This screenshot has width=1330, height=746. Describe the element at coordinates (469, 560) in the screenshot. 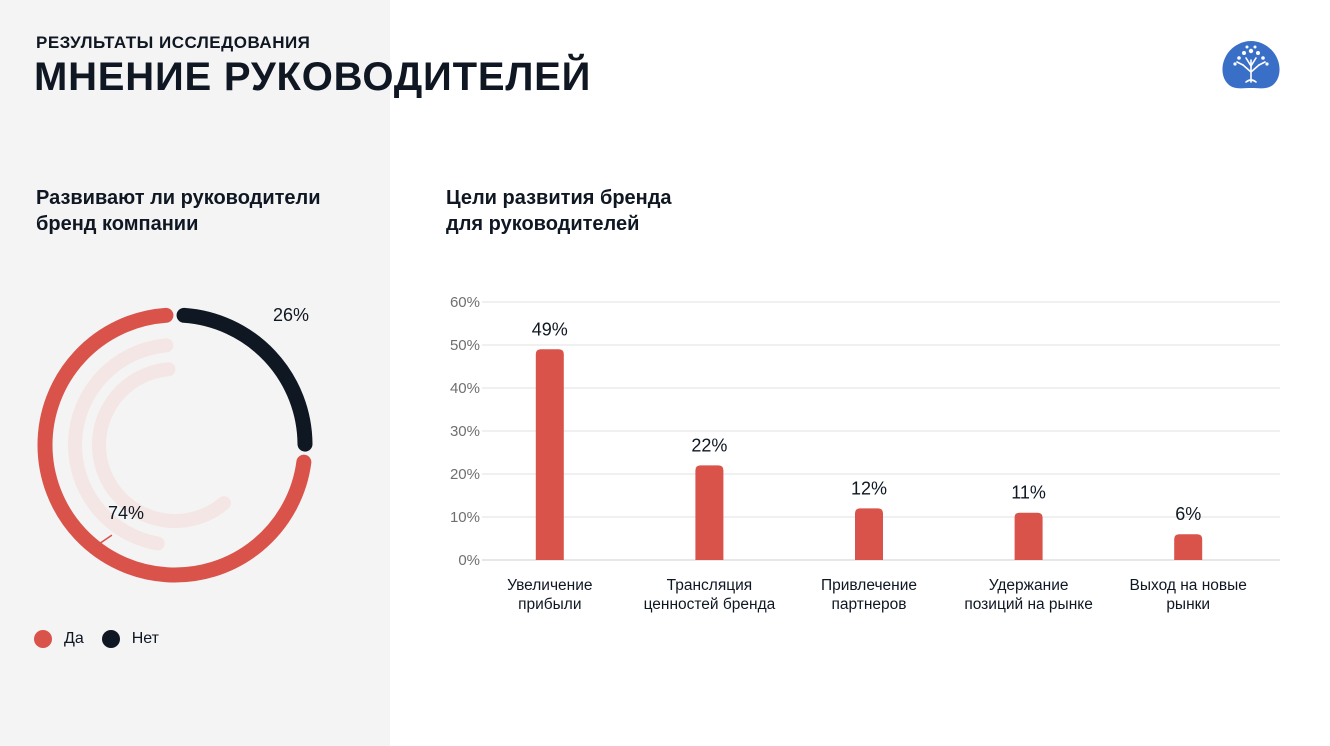

I see `y-tick-label: 0%` at that location.